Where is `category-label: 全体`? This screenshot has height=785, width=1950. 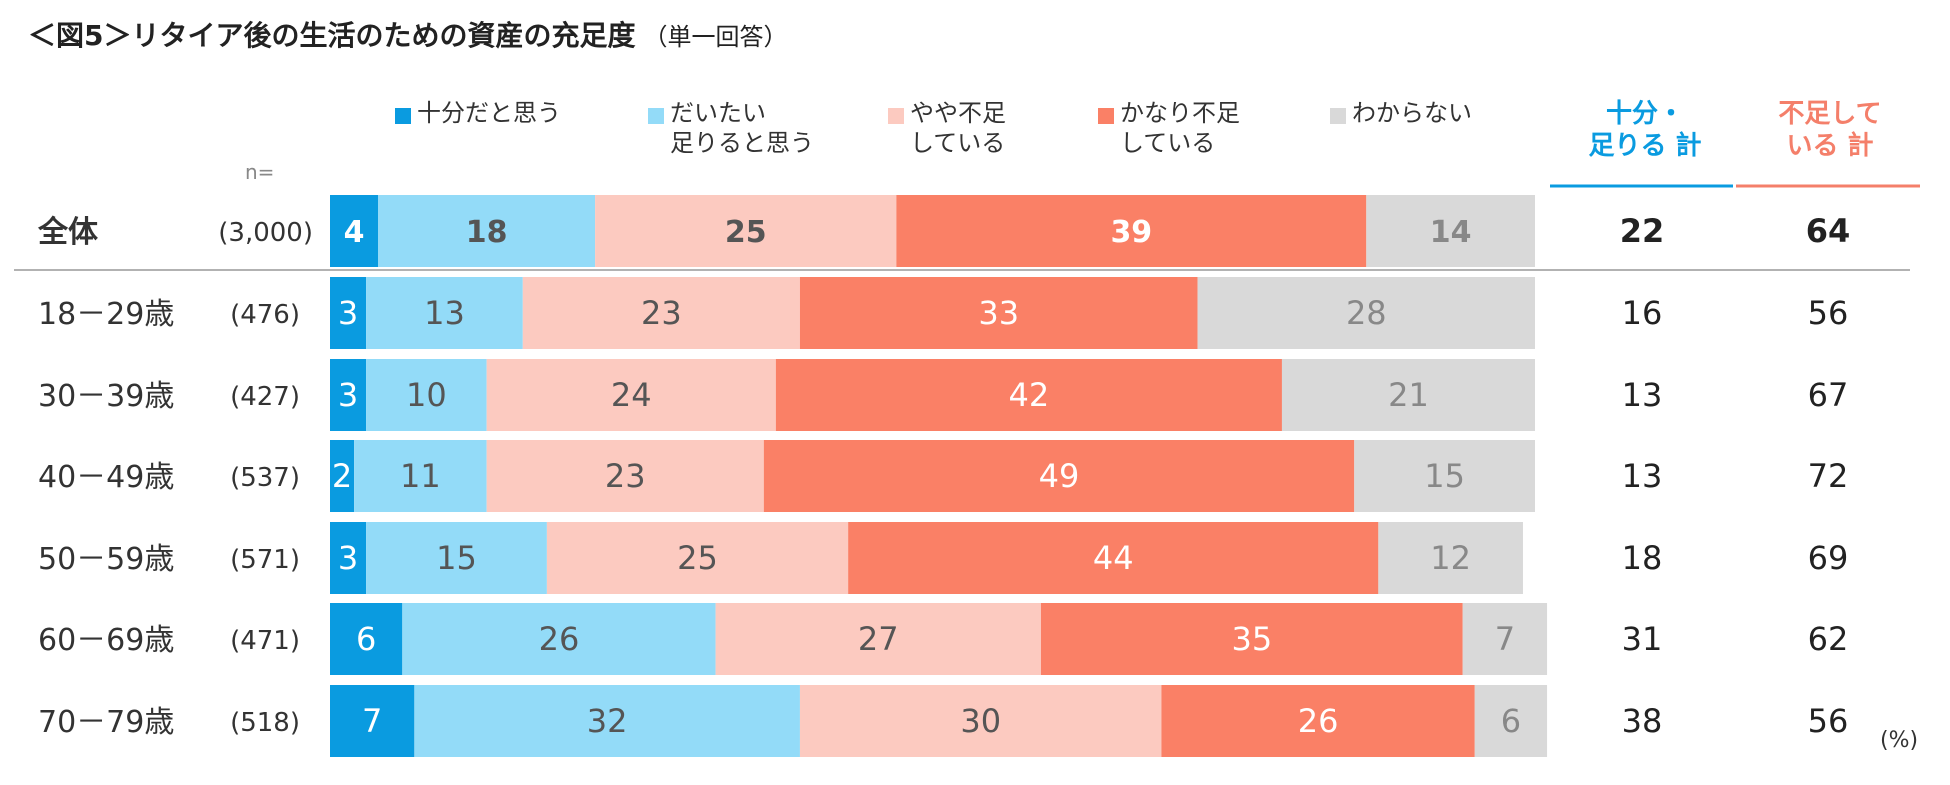 category-label: 全体 is located at coordinates (68, 232).